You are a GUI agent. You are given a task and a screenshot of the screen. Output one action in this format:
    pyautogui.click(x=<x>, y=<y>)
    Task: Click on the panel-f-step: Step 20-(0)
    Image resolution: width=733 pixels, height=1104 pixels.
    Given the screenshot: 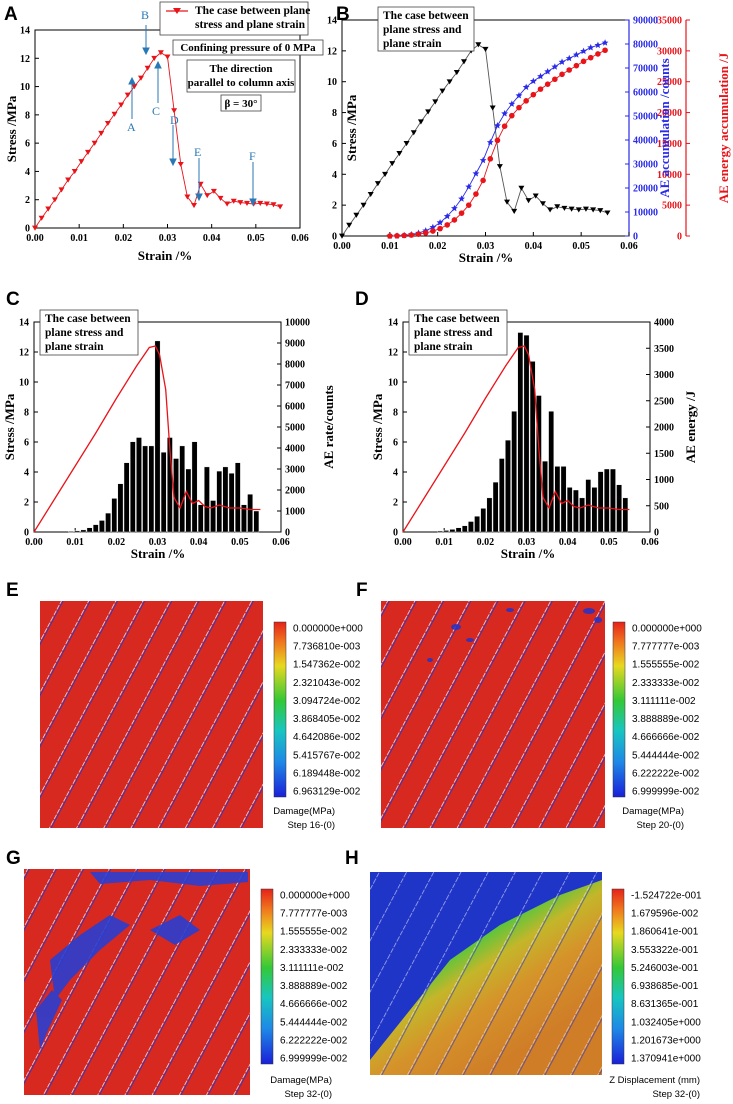 What is the action you would take?
    pyautogui.click(x=660, y=825)
    